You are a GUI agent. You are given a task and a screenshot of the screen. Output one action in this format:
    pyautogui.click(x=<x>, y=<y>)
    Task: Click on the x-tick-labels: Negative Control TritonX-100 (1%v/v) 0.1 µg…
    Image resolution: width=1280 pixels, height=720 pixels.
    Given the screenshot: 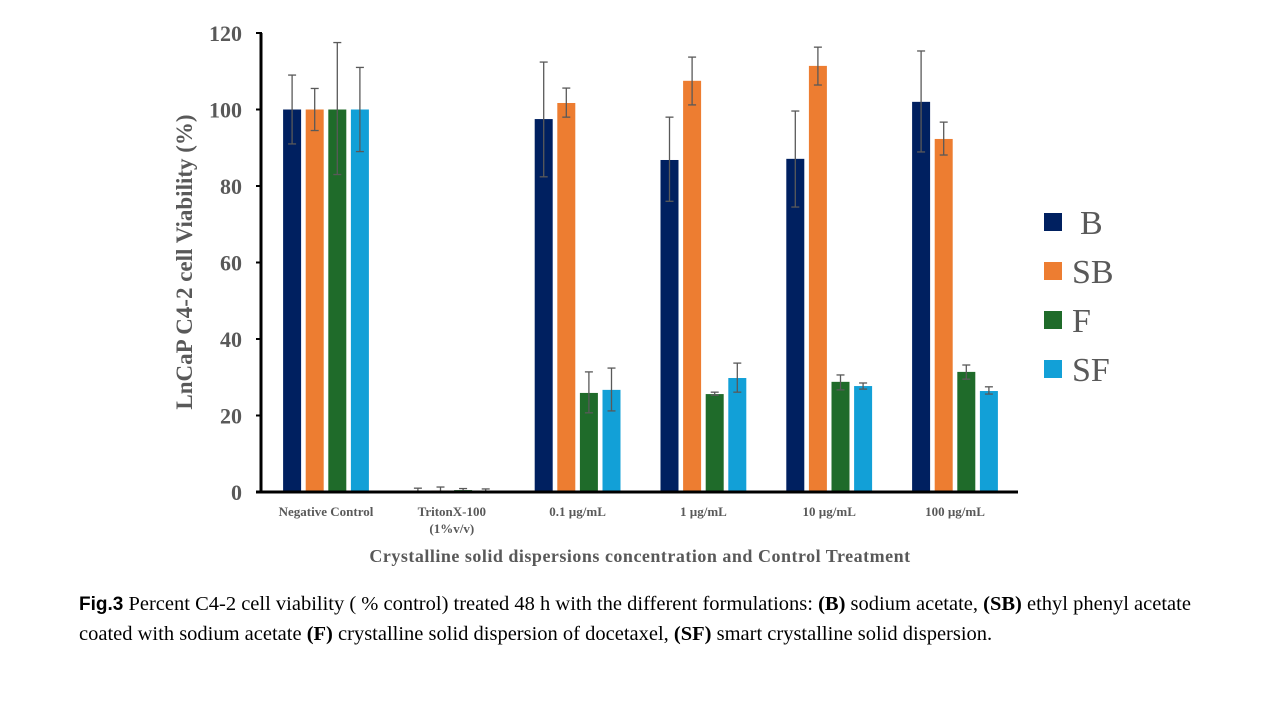 What is the action you would take?
    pyautogui.click(x=632, y=520)
    